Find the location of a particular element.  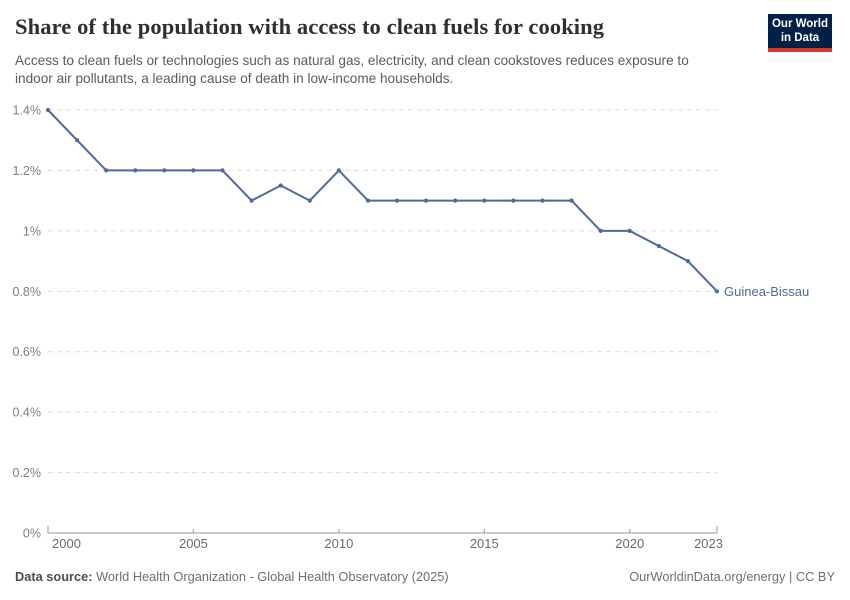

x-axis-label: 2010 is located at coordinates (338, 543).